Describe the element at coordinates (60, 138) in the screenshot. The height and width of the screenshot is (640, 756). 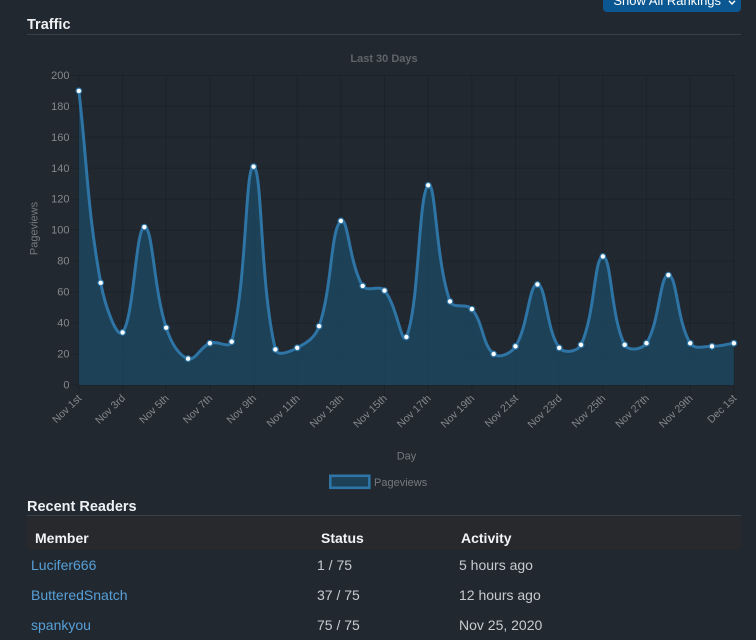
I see `svg-text: 160` at that location.